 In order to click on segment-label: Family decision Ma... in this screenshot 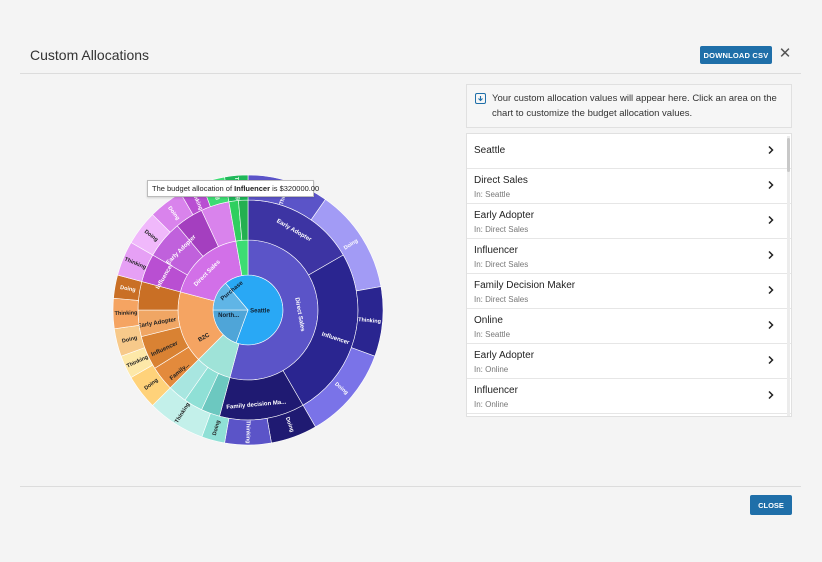, I will do `click(256, 405)`.